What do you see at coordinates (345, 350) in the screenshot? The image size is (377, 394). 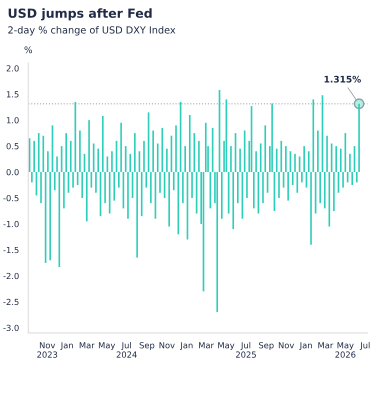 I see `x-tick-label: May 2026` at bounding box center [345, 350].